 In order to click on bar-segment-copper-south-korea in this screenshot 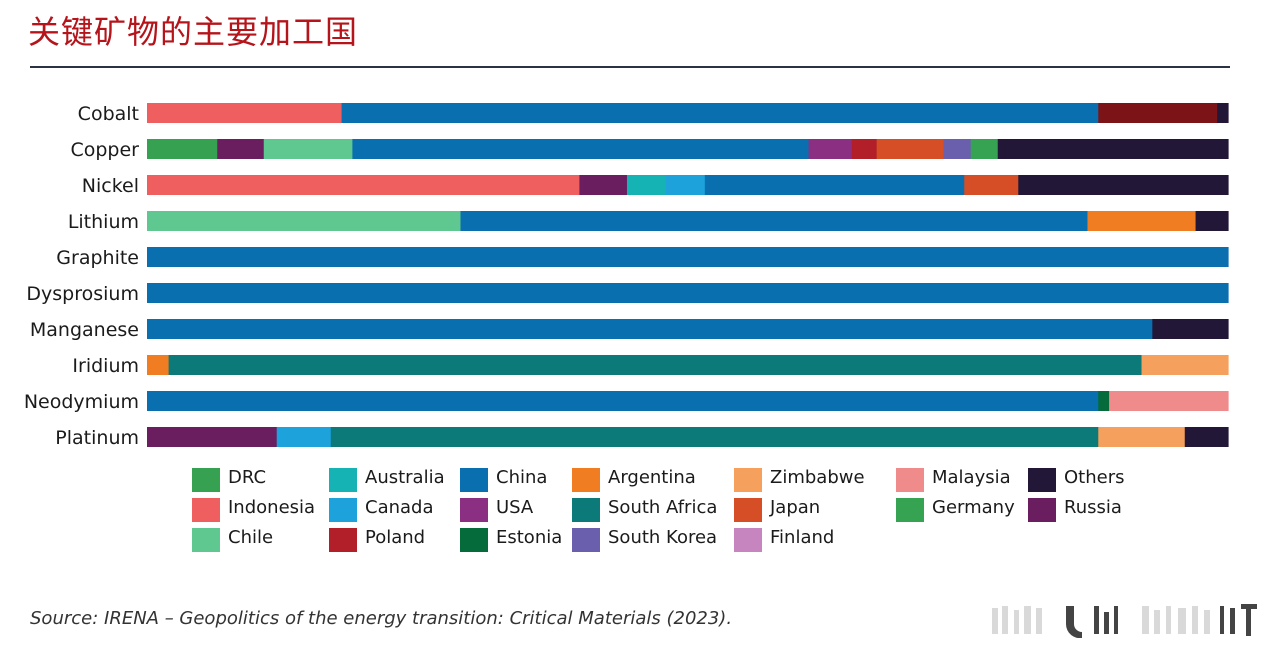, I will do `click(957, 149)`.